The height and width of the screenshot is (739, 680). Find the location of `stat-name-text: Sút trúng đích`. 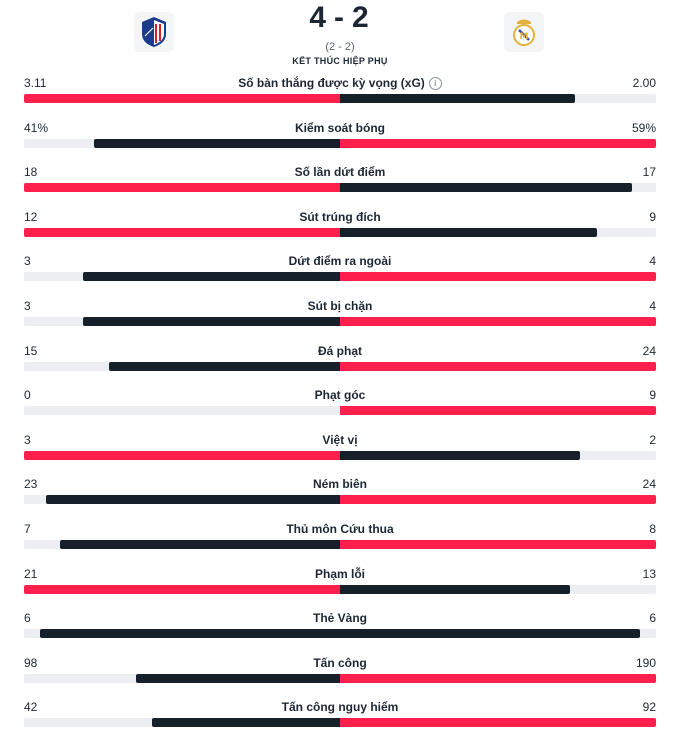

stat-name-text: Sút trúng đích is located at coordinates (340, 216).